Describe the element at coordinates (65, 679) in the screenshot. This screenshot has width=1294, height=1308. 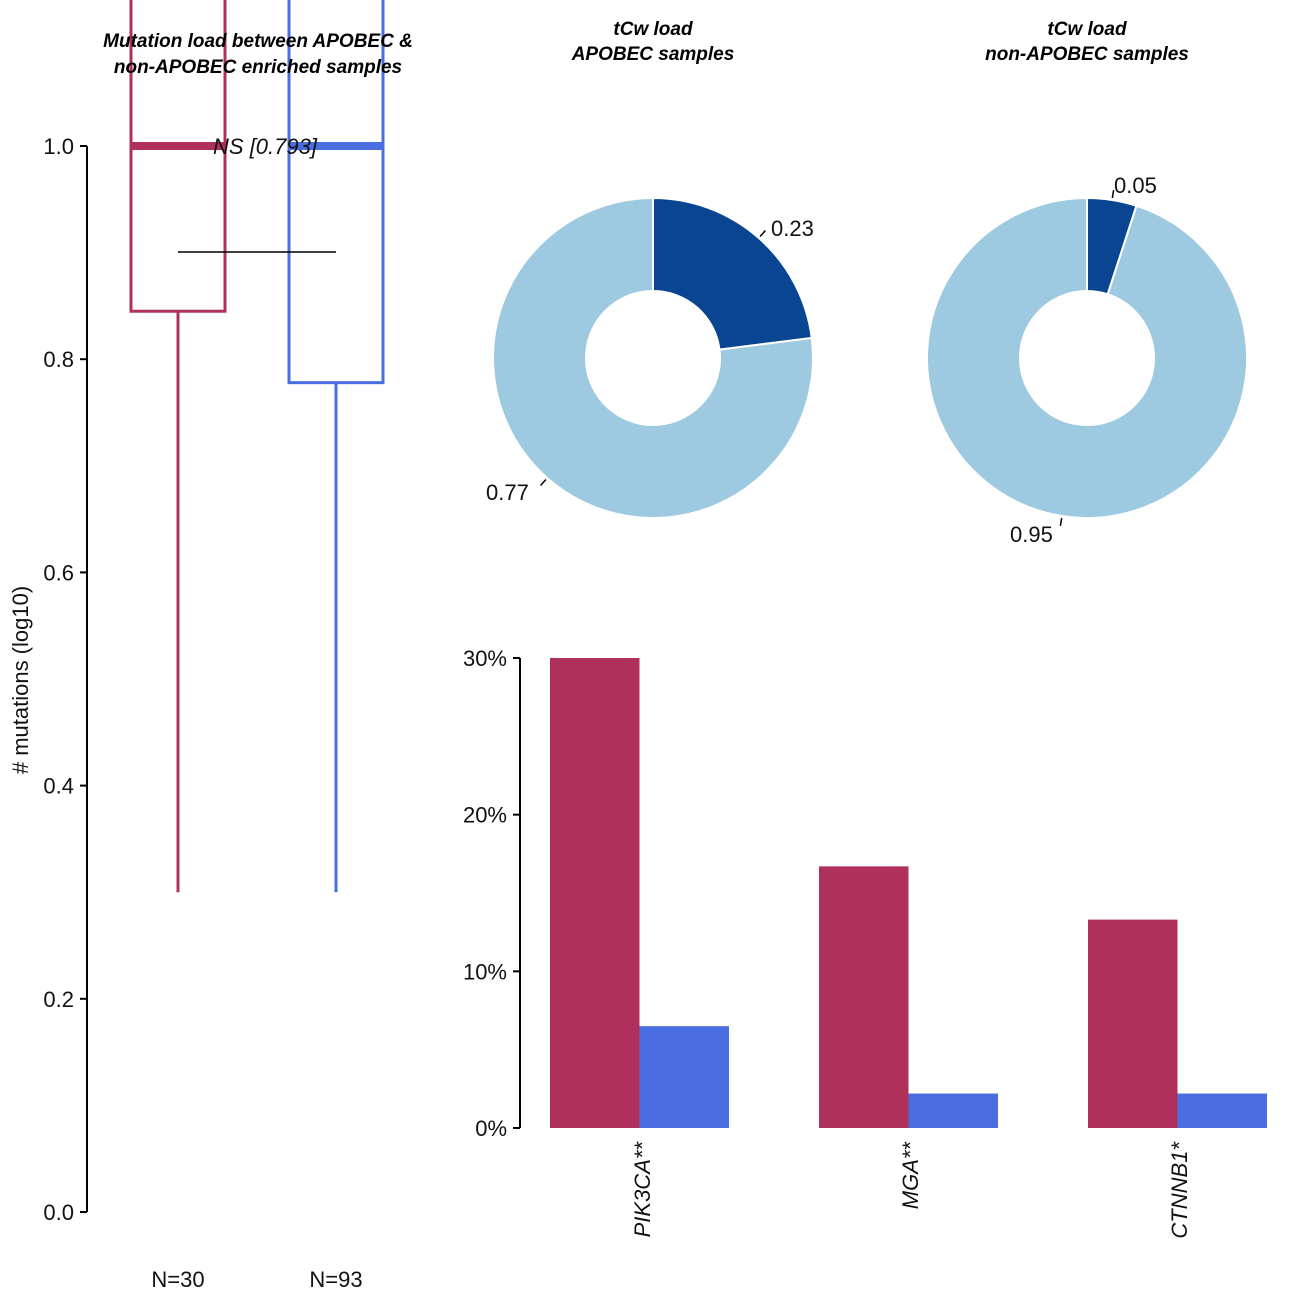
I see `y-axis-ticks: 0.0 0.2 0.4 0.6 0.8 1.0` at that location.